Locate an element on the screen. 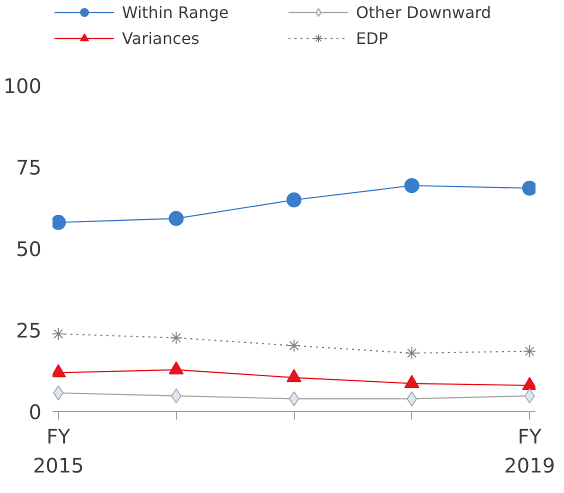 This screenshot has width=564, height=493. x-tick-label: FY 2015 is located at coordinates (58, 451).